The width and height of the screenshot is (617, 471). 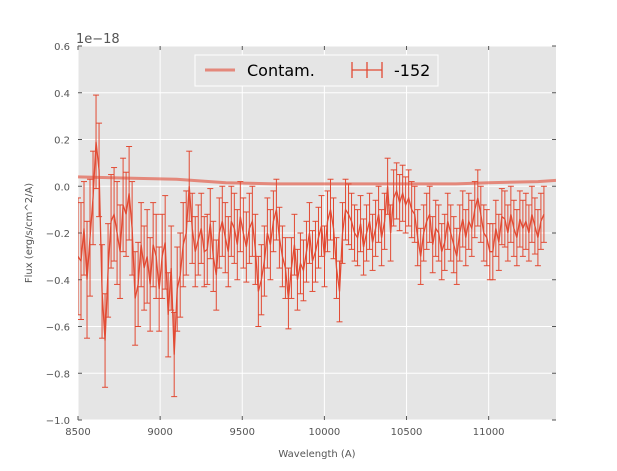 What do you see at coordinates (58, 281) in the screenshot?
I see `y-tick-label: −0.4` at bounding box center [58, 281].